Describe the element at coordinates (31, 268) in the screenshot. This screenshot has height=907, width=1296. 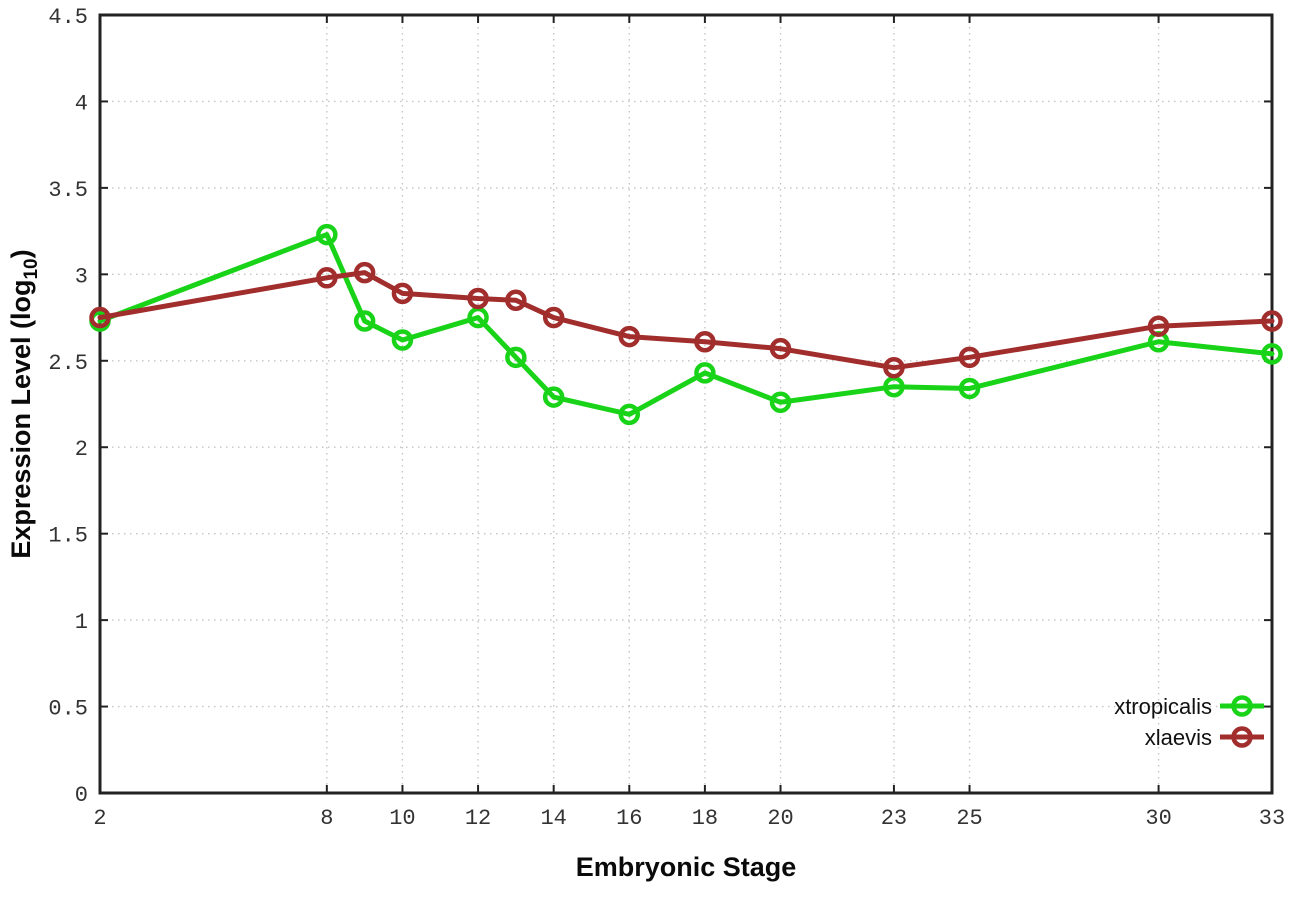
I see `y-axis-title-sub: 10` at that location.